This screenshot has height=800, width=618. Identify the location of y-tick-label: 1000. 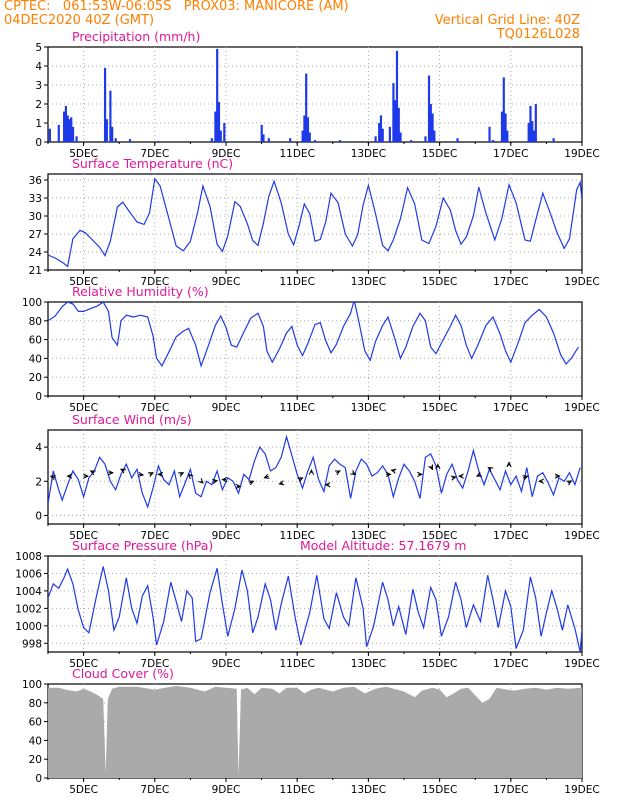
(28, 627).